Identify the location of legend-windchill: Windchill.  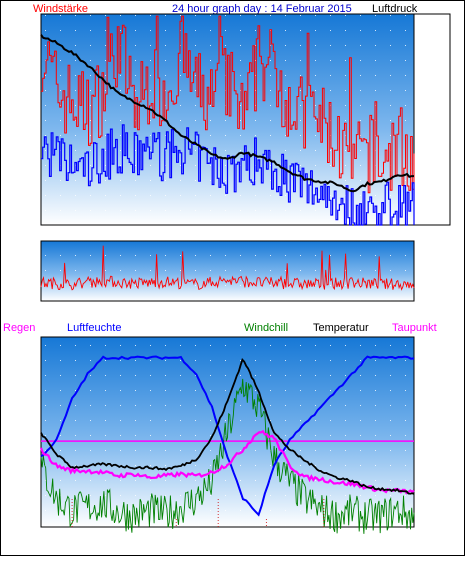
(266, 328).